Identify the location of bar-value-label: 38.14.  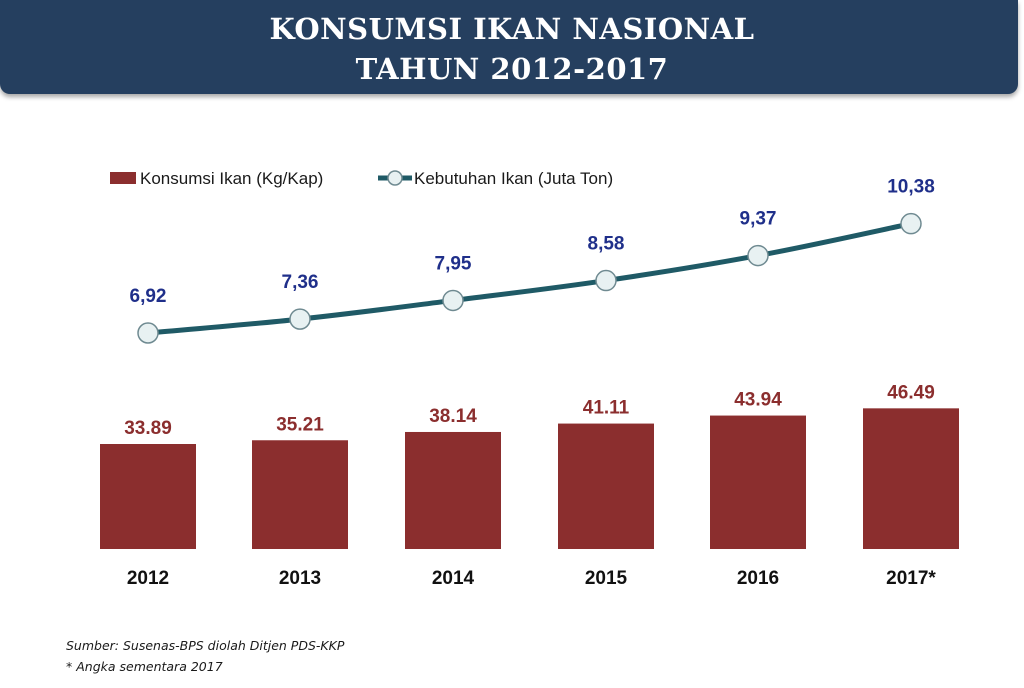
(453, 416).